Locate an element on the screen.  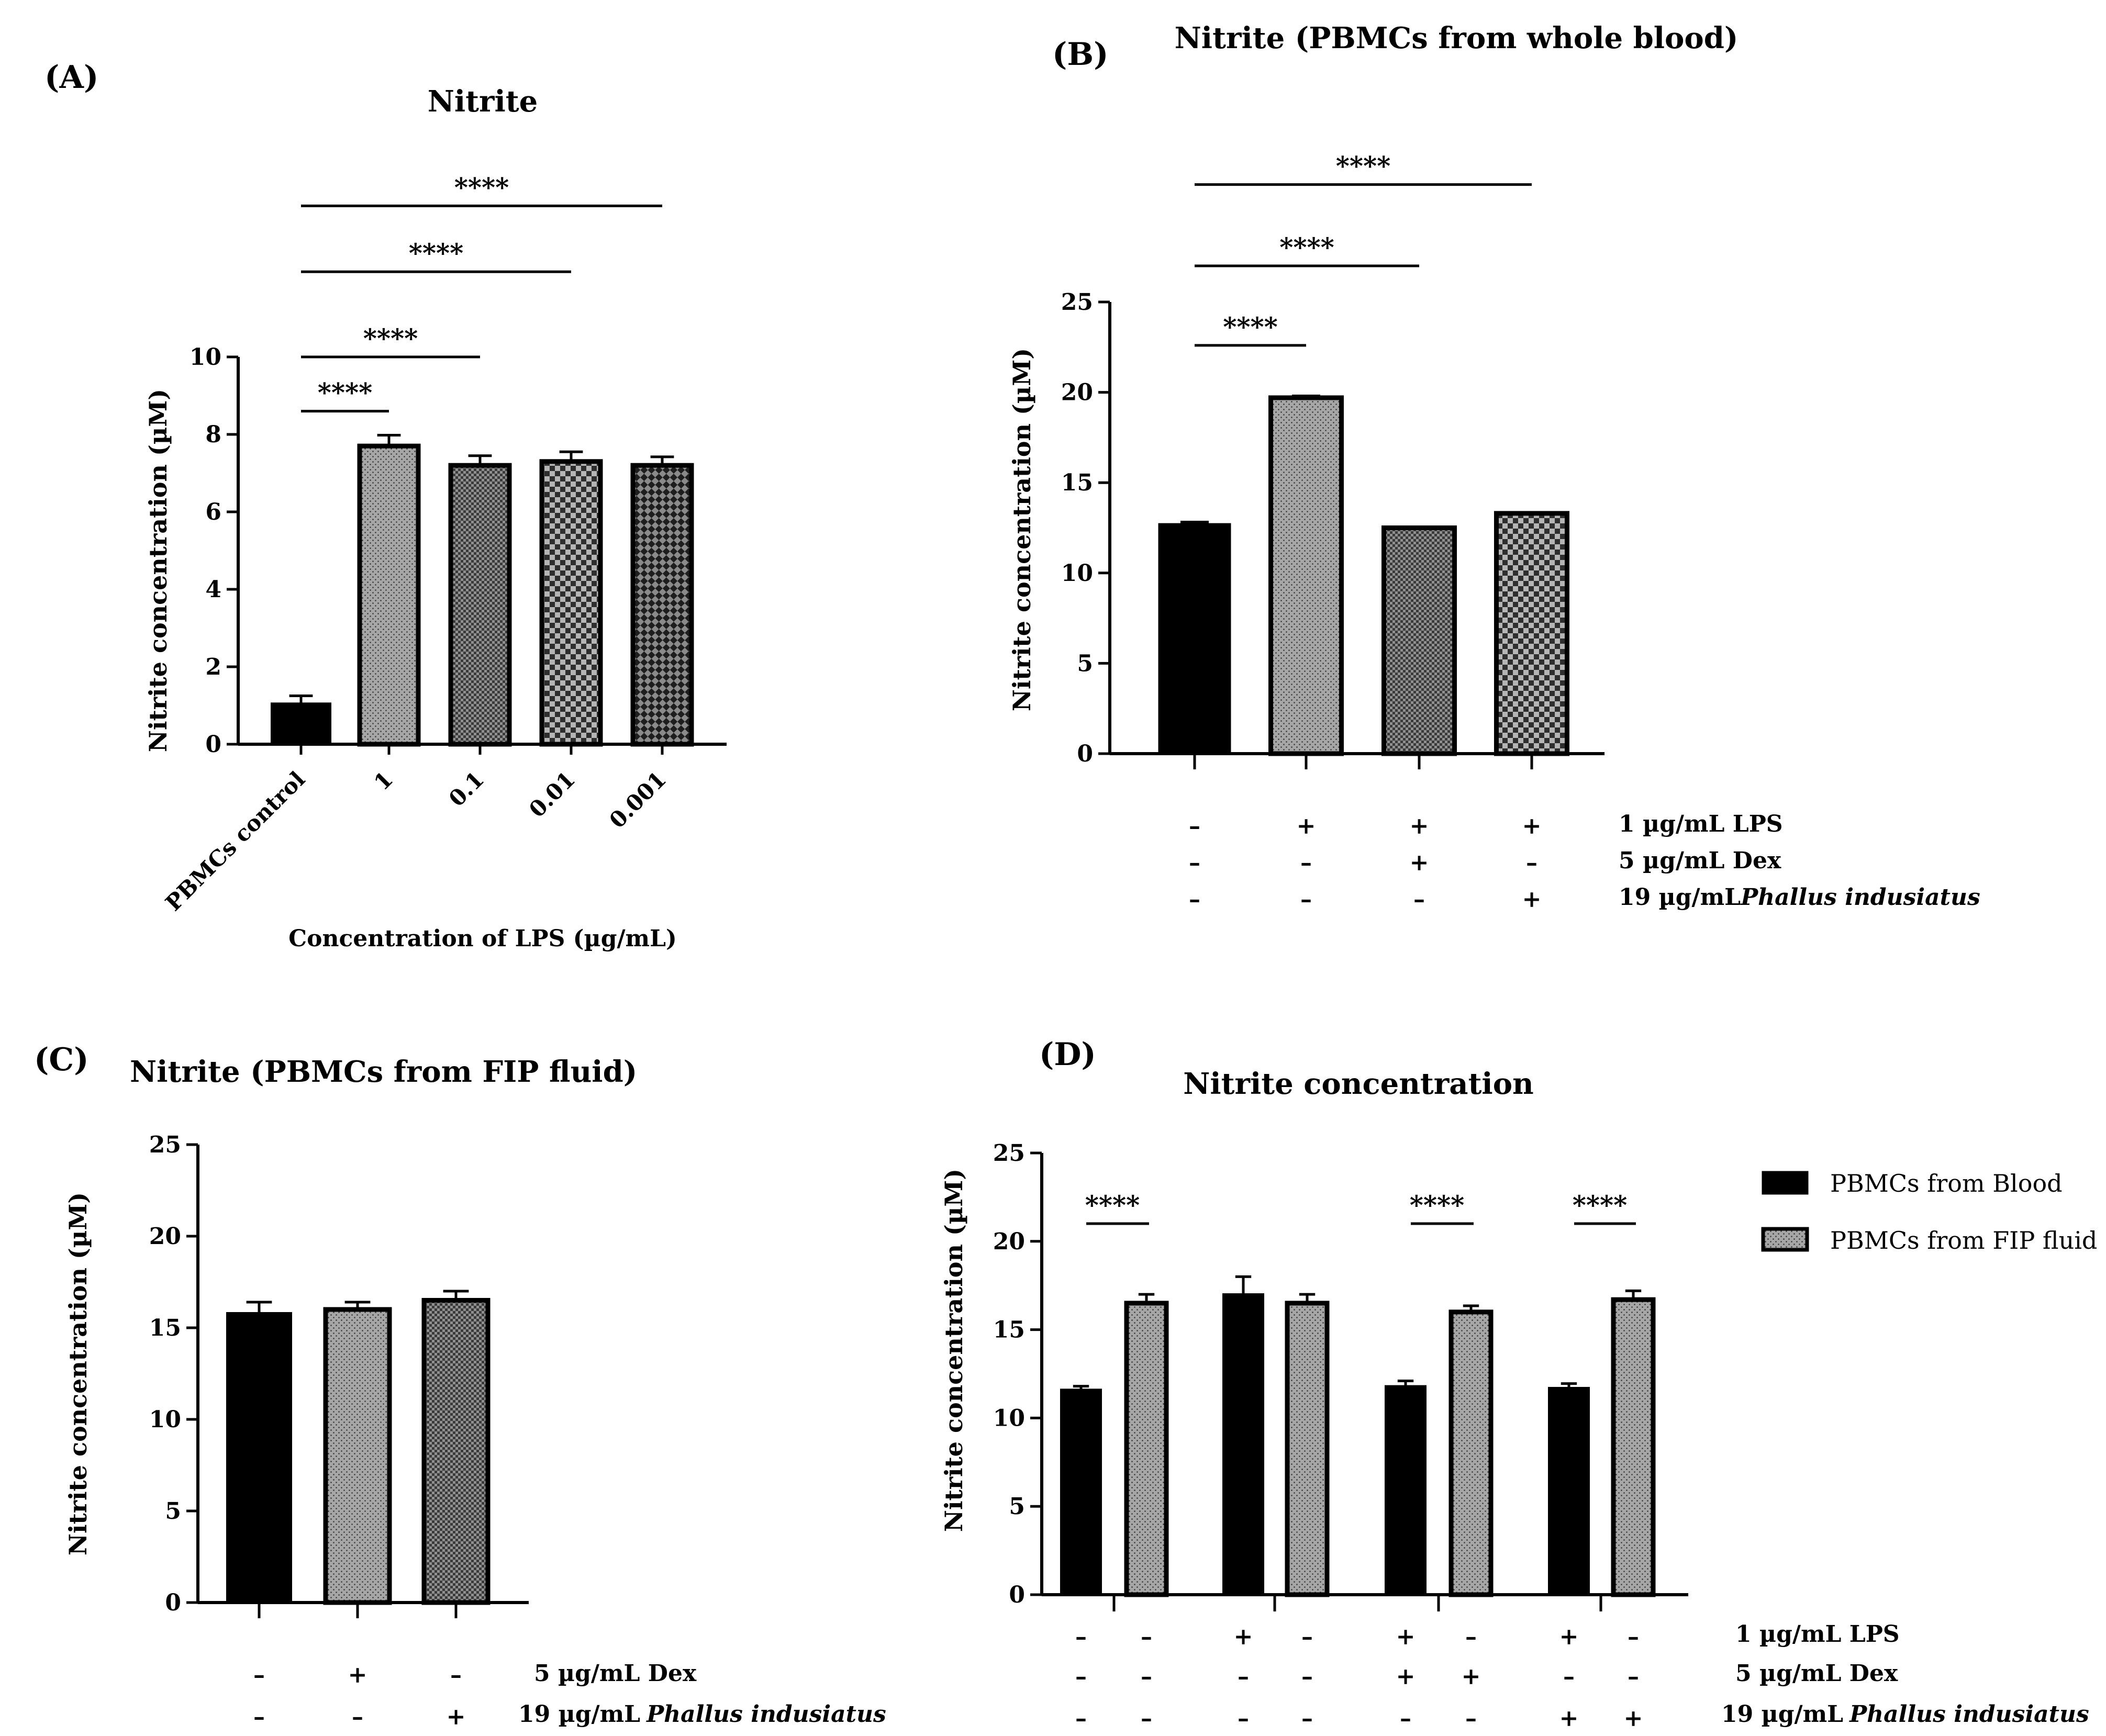
panel-c-row-phallus-species: Phallus indusiatus is located at coordinates (766, 1714).